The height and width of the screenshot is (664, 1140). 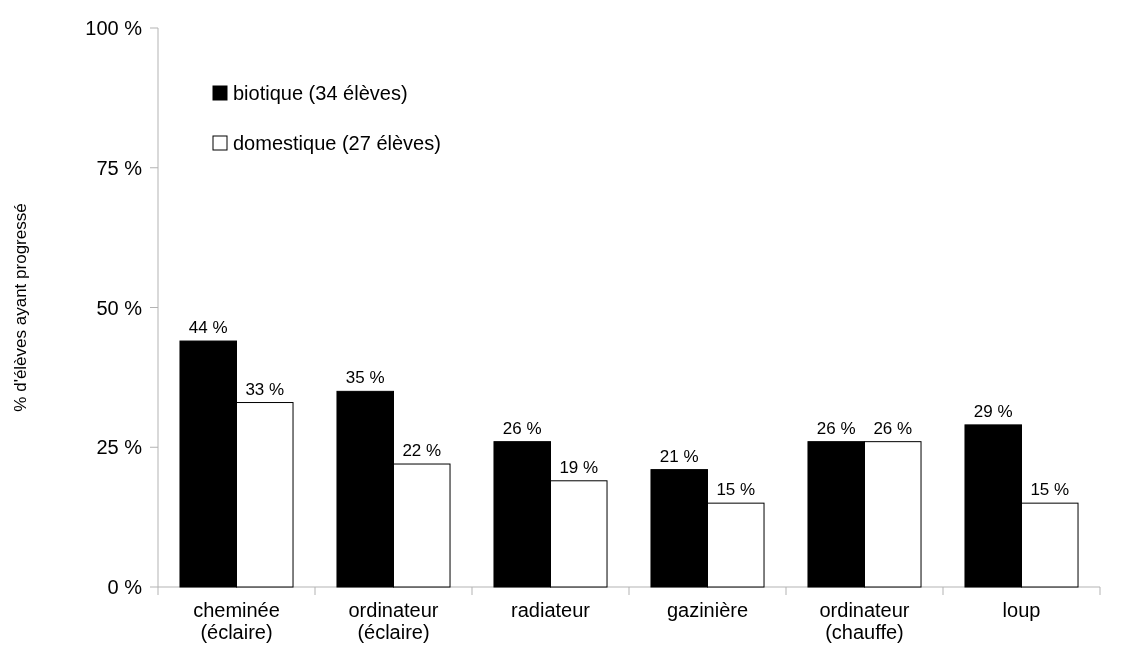 I want to click on y-axis-title: % d'élèves ayant progressé, so click(x=20, y=307).